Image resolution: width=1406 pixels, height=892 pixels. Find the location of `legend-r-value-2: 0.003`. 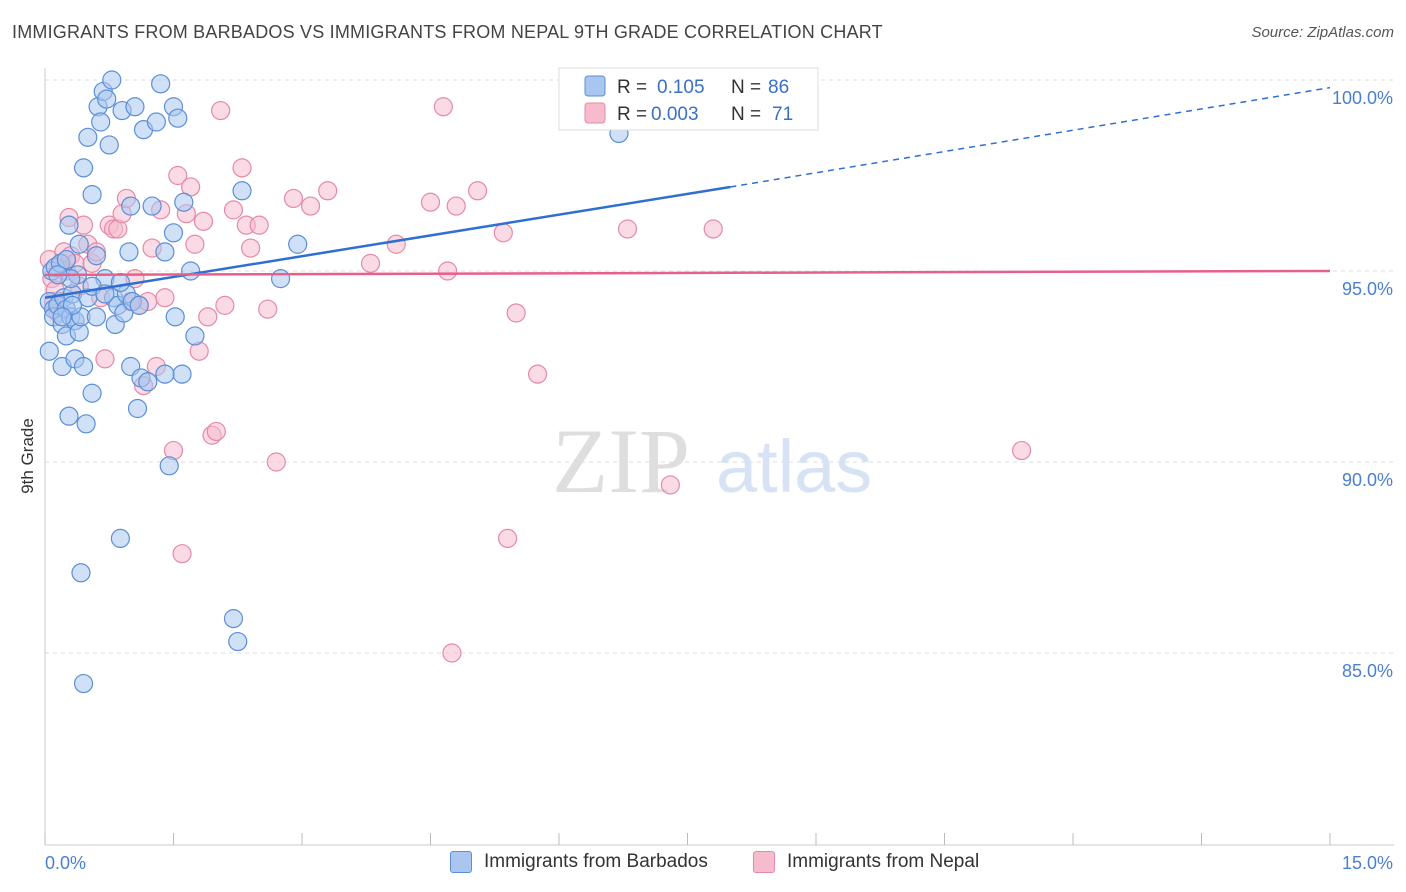

legend-r-value-2: 0.003 is located at coordinates (675, 114).